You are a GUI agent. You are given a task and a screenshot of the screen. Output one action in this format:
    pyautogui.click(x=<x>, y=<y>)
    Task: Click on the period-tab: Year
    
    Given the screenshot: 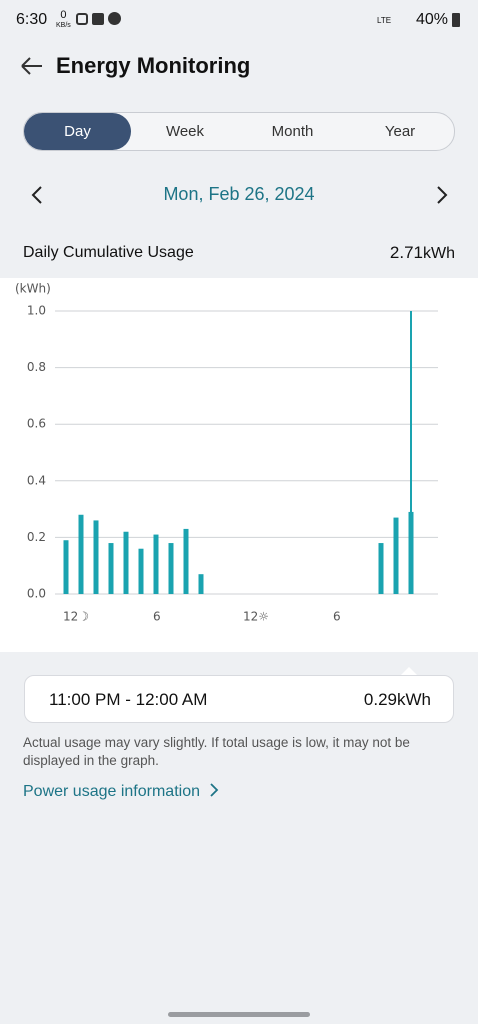 What is the action you would take?
    pyautogui.click(x=400, y=131)
    